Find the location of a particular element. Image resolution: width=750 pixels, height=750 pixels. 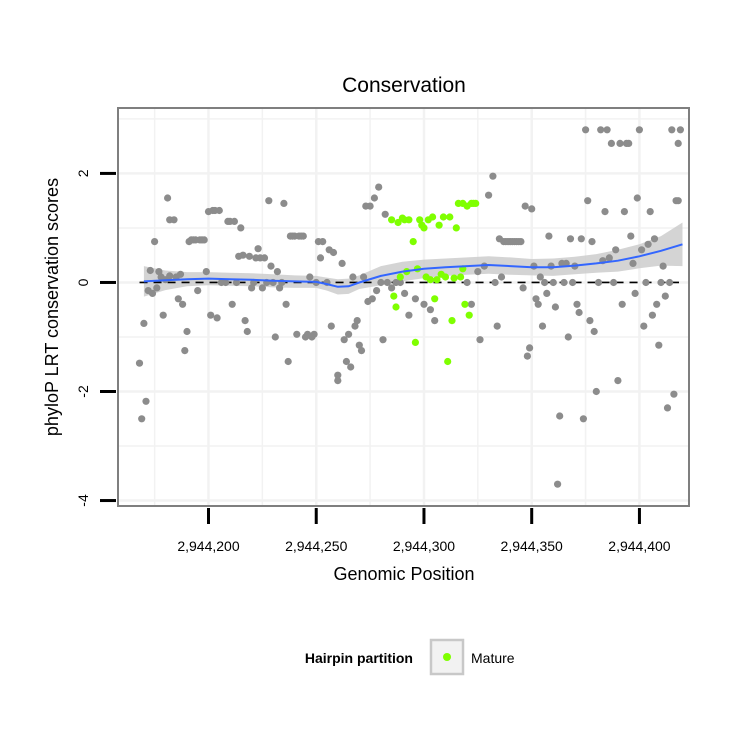

legend: Hairpin partition Mature is located at coordinates (410, 657).